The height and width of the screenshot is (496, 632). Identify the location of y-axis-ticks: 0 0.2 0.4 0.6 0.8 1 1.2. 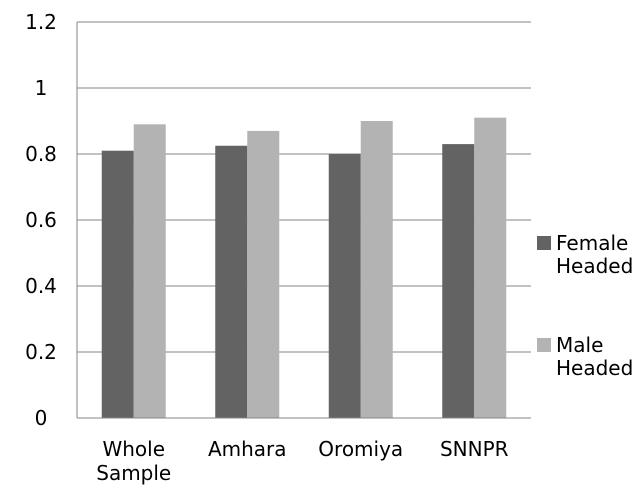
(41, 220).